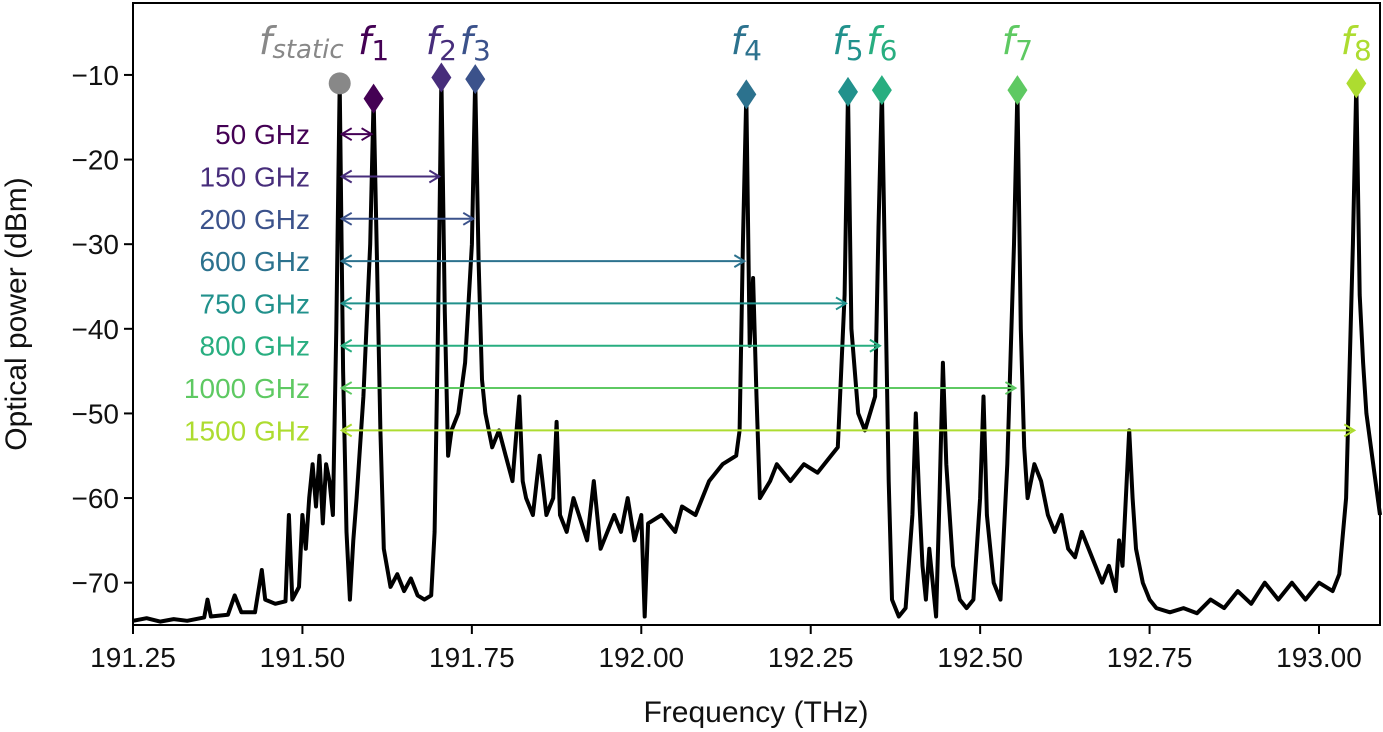 The width and height of the screenshot is (1383, 732). I want to click on peak-1: f1, so click(373, 66).